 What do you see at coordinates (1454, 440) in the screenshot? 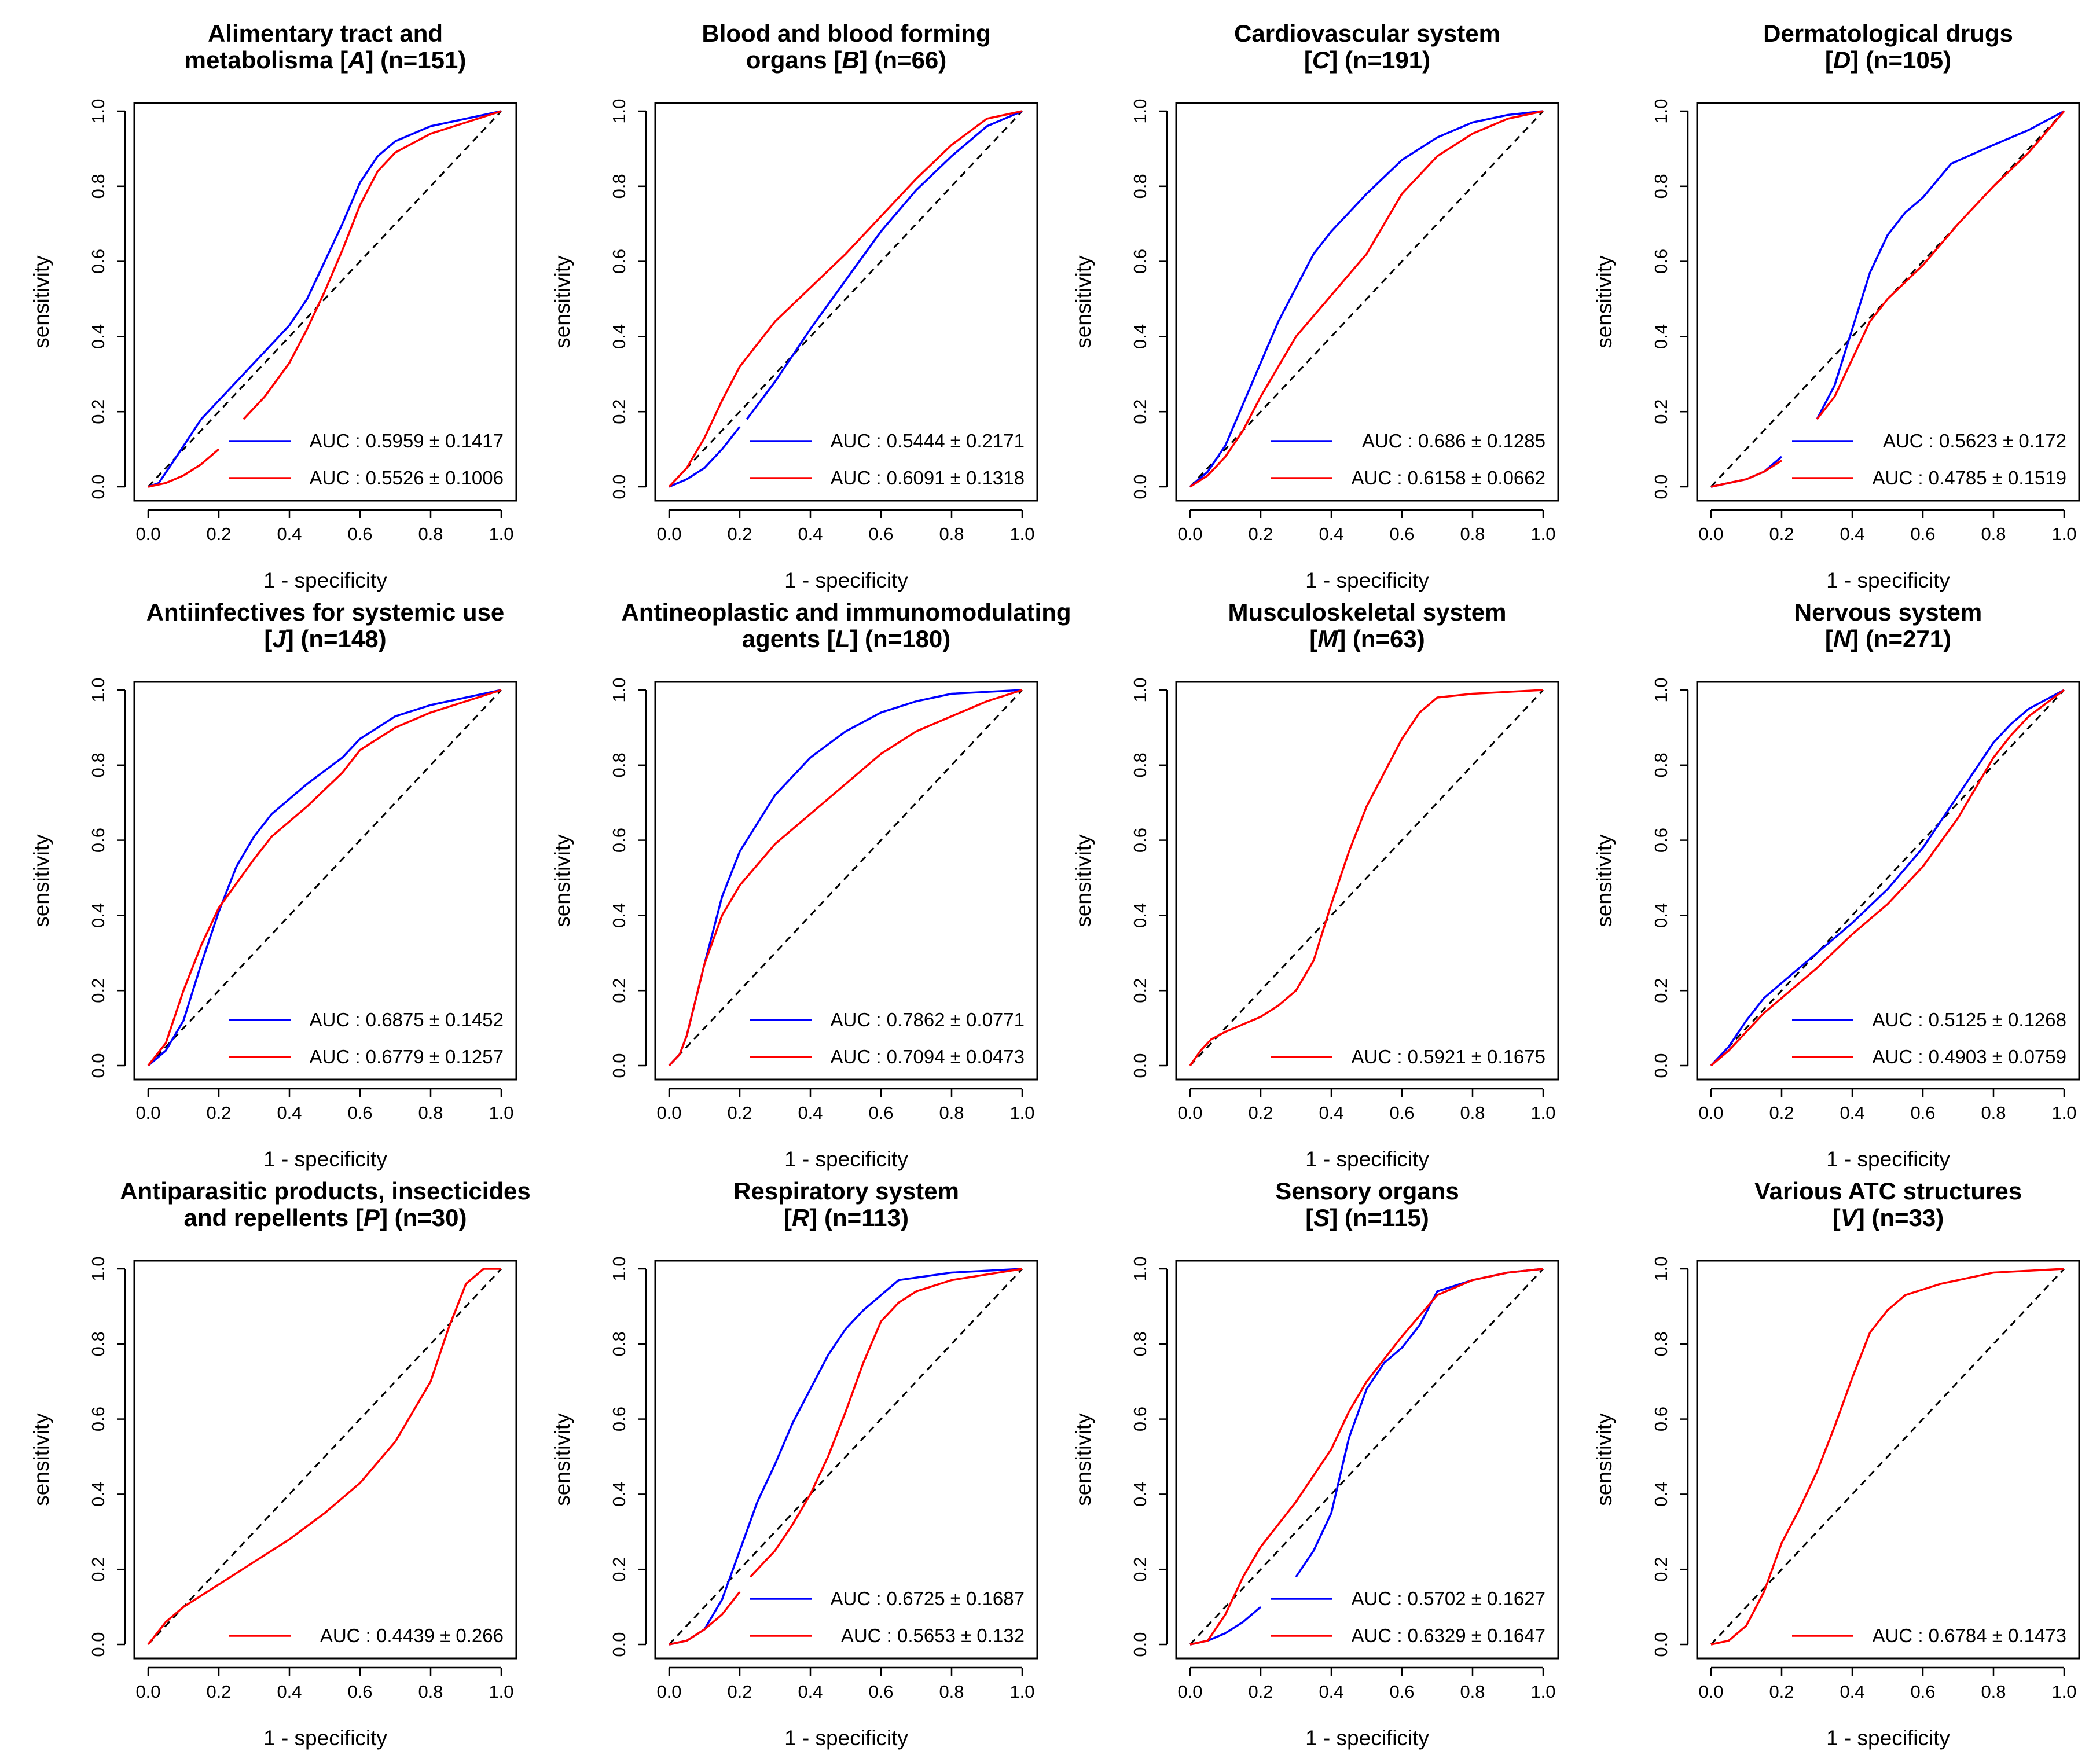
I see `legend-label-blue: AUC : 0.686 ± 0.1285` at bounding box center [1454, 440].